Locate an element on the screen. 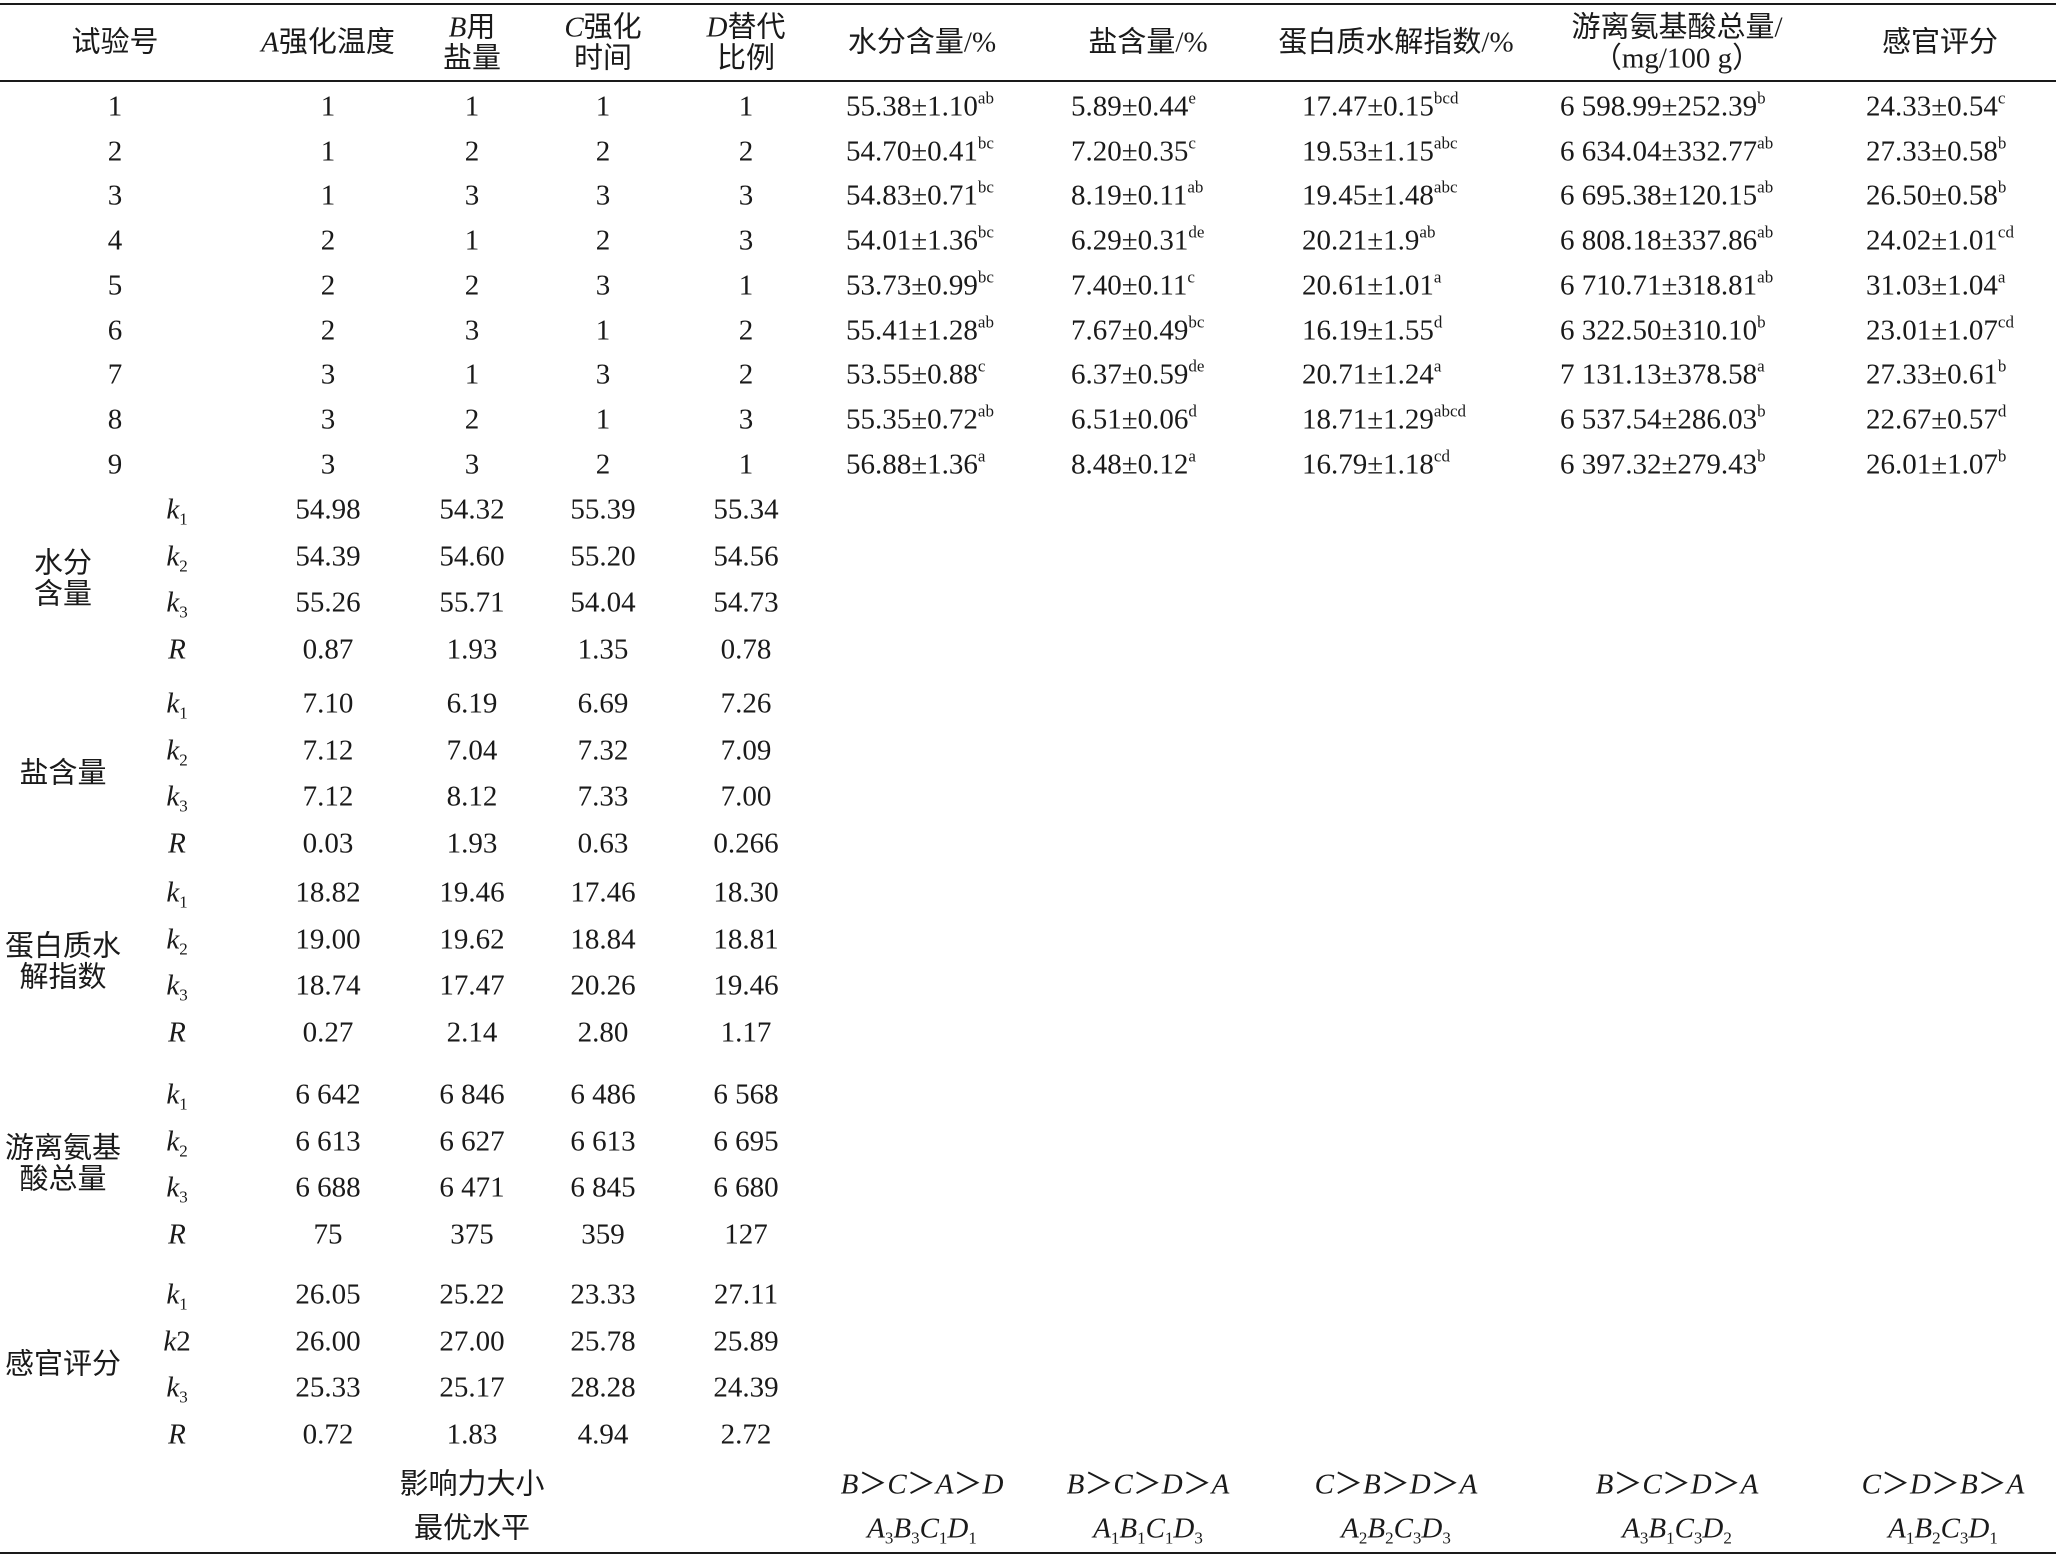  range-value: 54.04 is located at coordinates (603, 602).